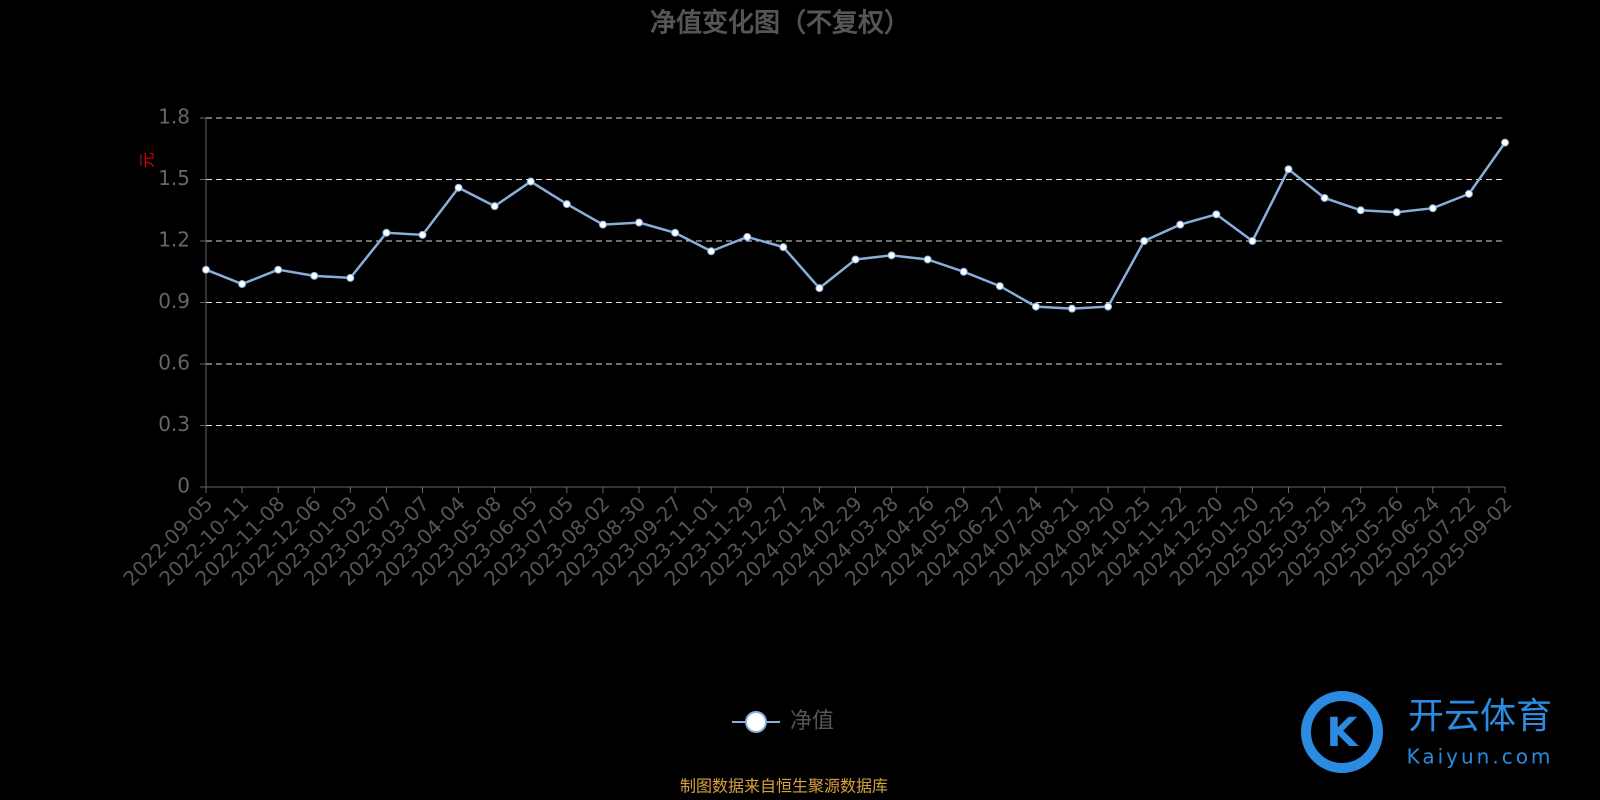 The height and width of the screenshot is (800, 1600). What do you see at coordinates (174, 240) in the screenshot?
I see `y-tick-label: 1.2` at bounding box center [174, 240].